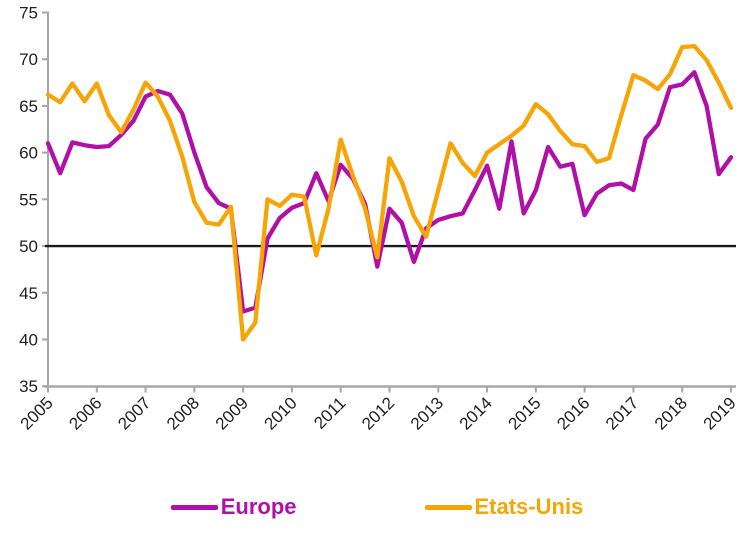 The image size is (754, 535). I want to click on x-tick-label: 2015, so click(525, 413).